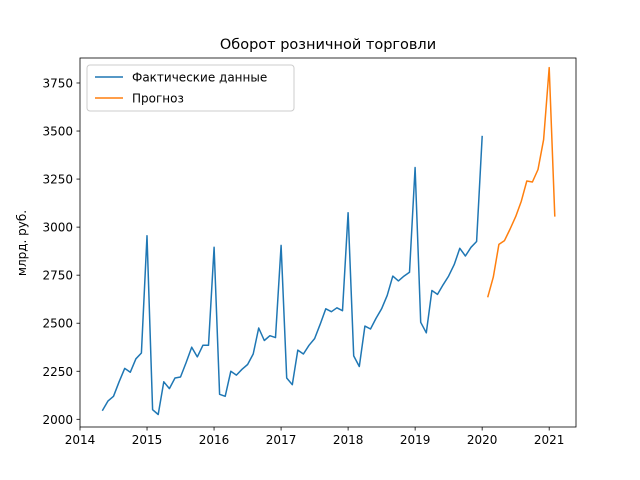  Describe the element at coordinates (57, 276) in the screenshot. I see `y-tick-label-2750: 2750` at that location.